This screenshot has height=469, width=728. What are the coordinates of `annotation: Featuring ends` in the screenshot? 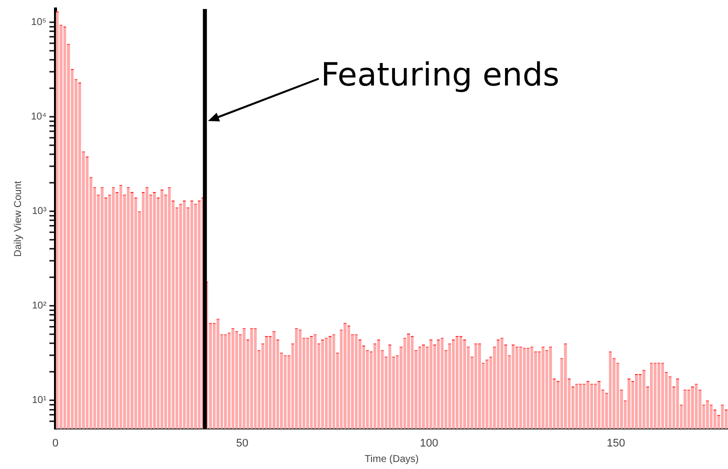 It's located at (440, 74).